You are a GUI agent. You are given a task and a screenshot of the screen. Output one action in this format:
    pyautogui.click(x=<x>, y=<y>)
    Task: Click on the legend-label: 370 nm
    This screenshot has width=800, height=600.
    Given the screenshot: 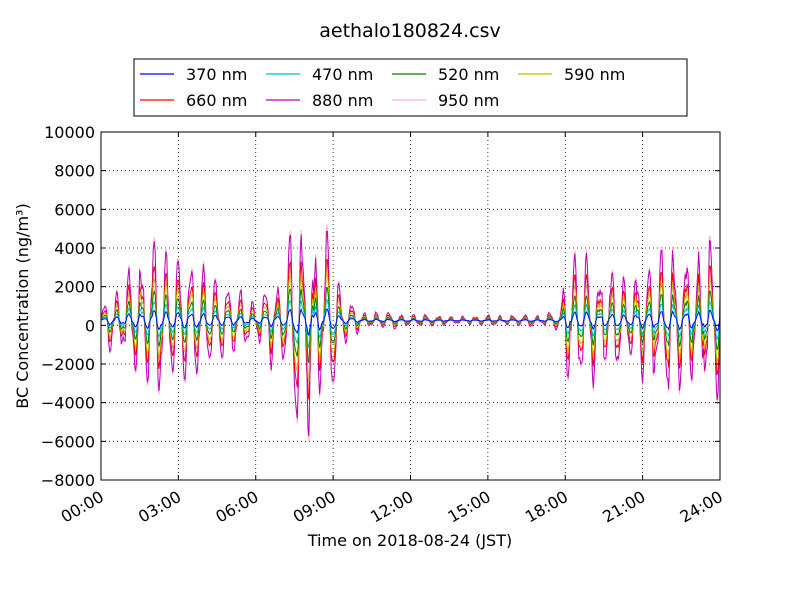 What is the action you would take?
    pyautogui.click(x=216, y=74)
    